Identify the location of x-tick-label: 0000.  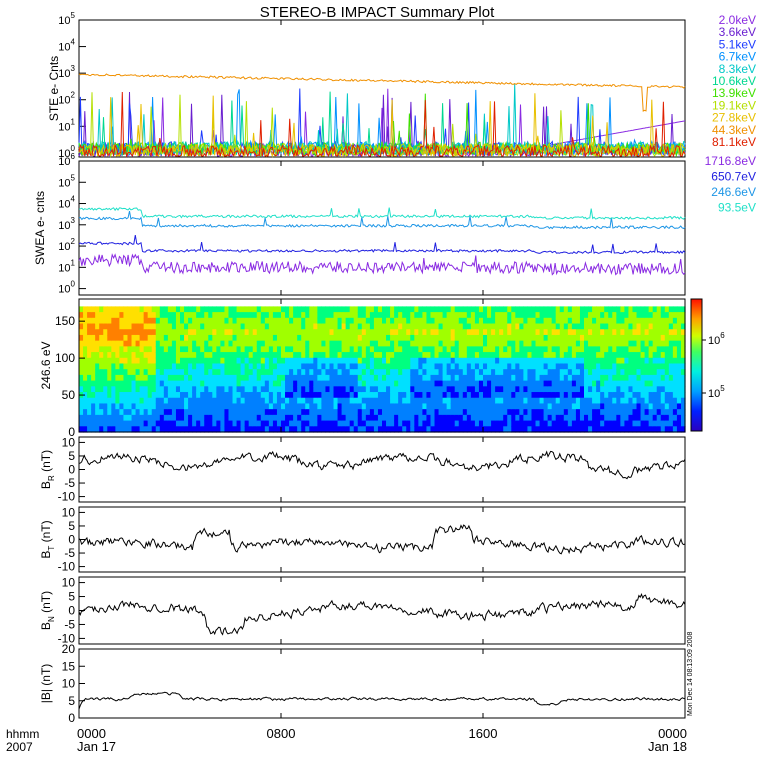
(672, 733).